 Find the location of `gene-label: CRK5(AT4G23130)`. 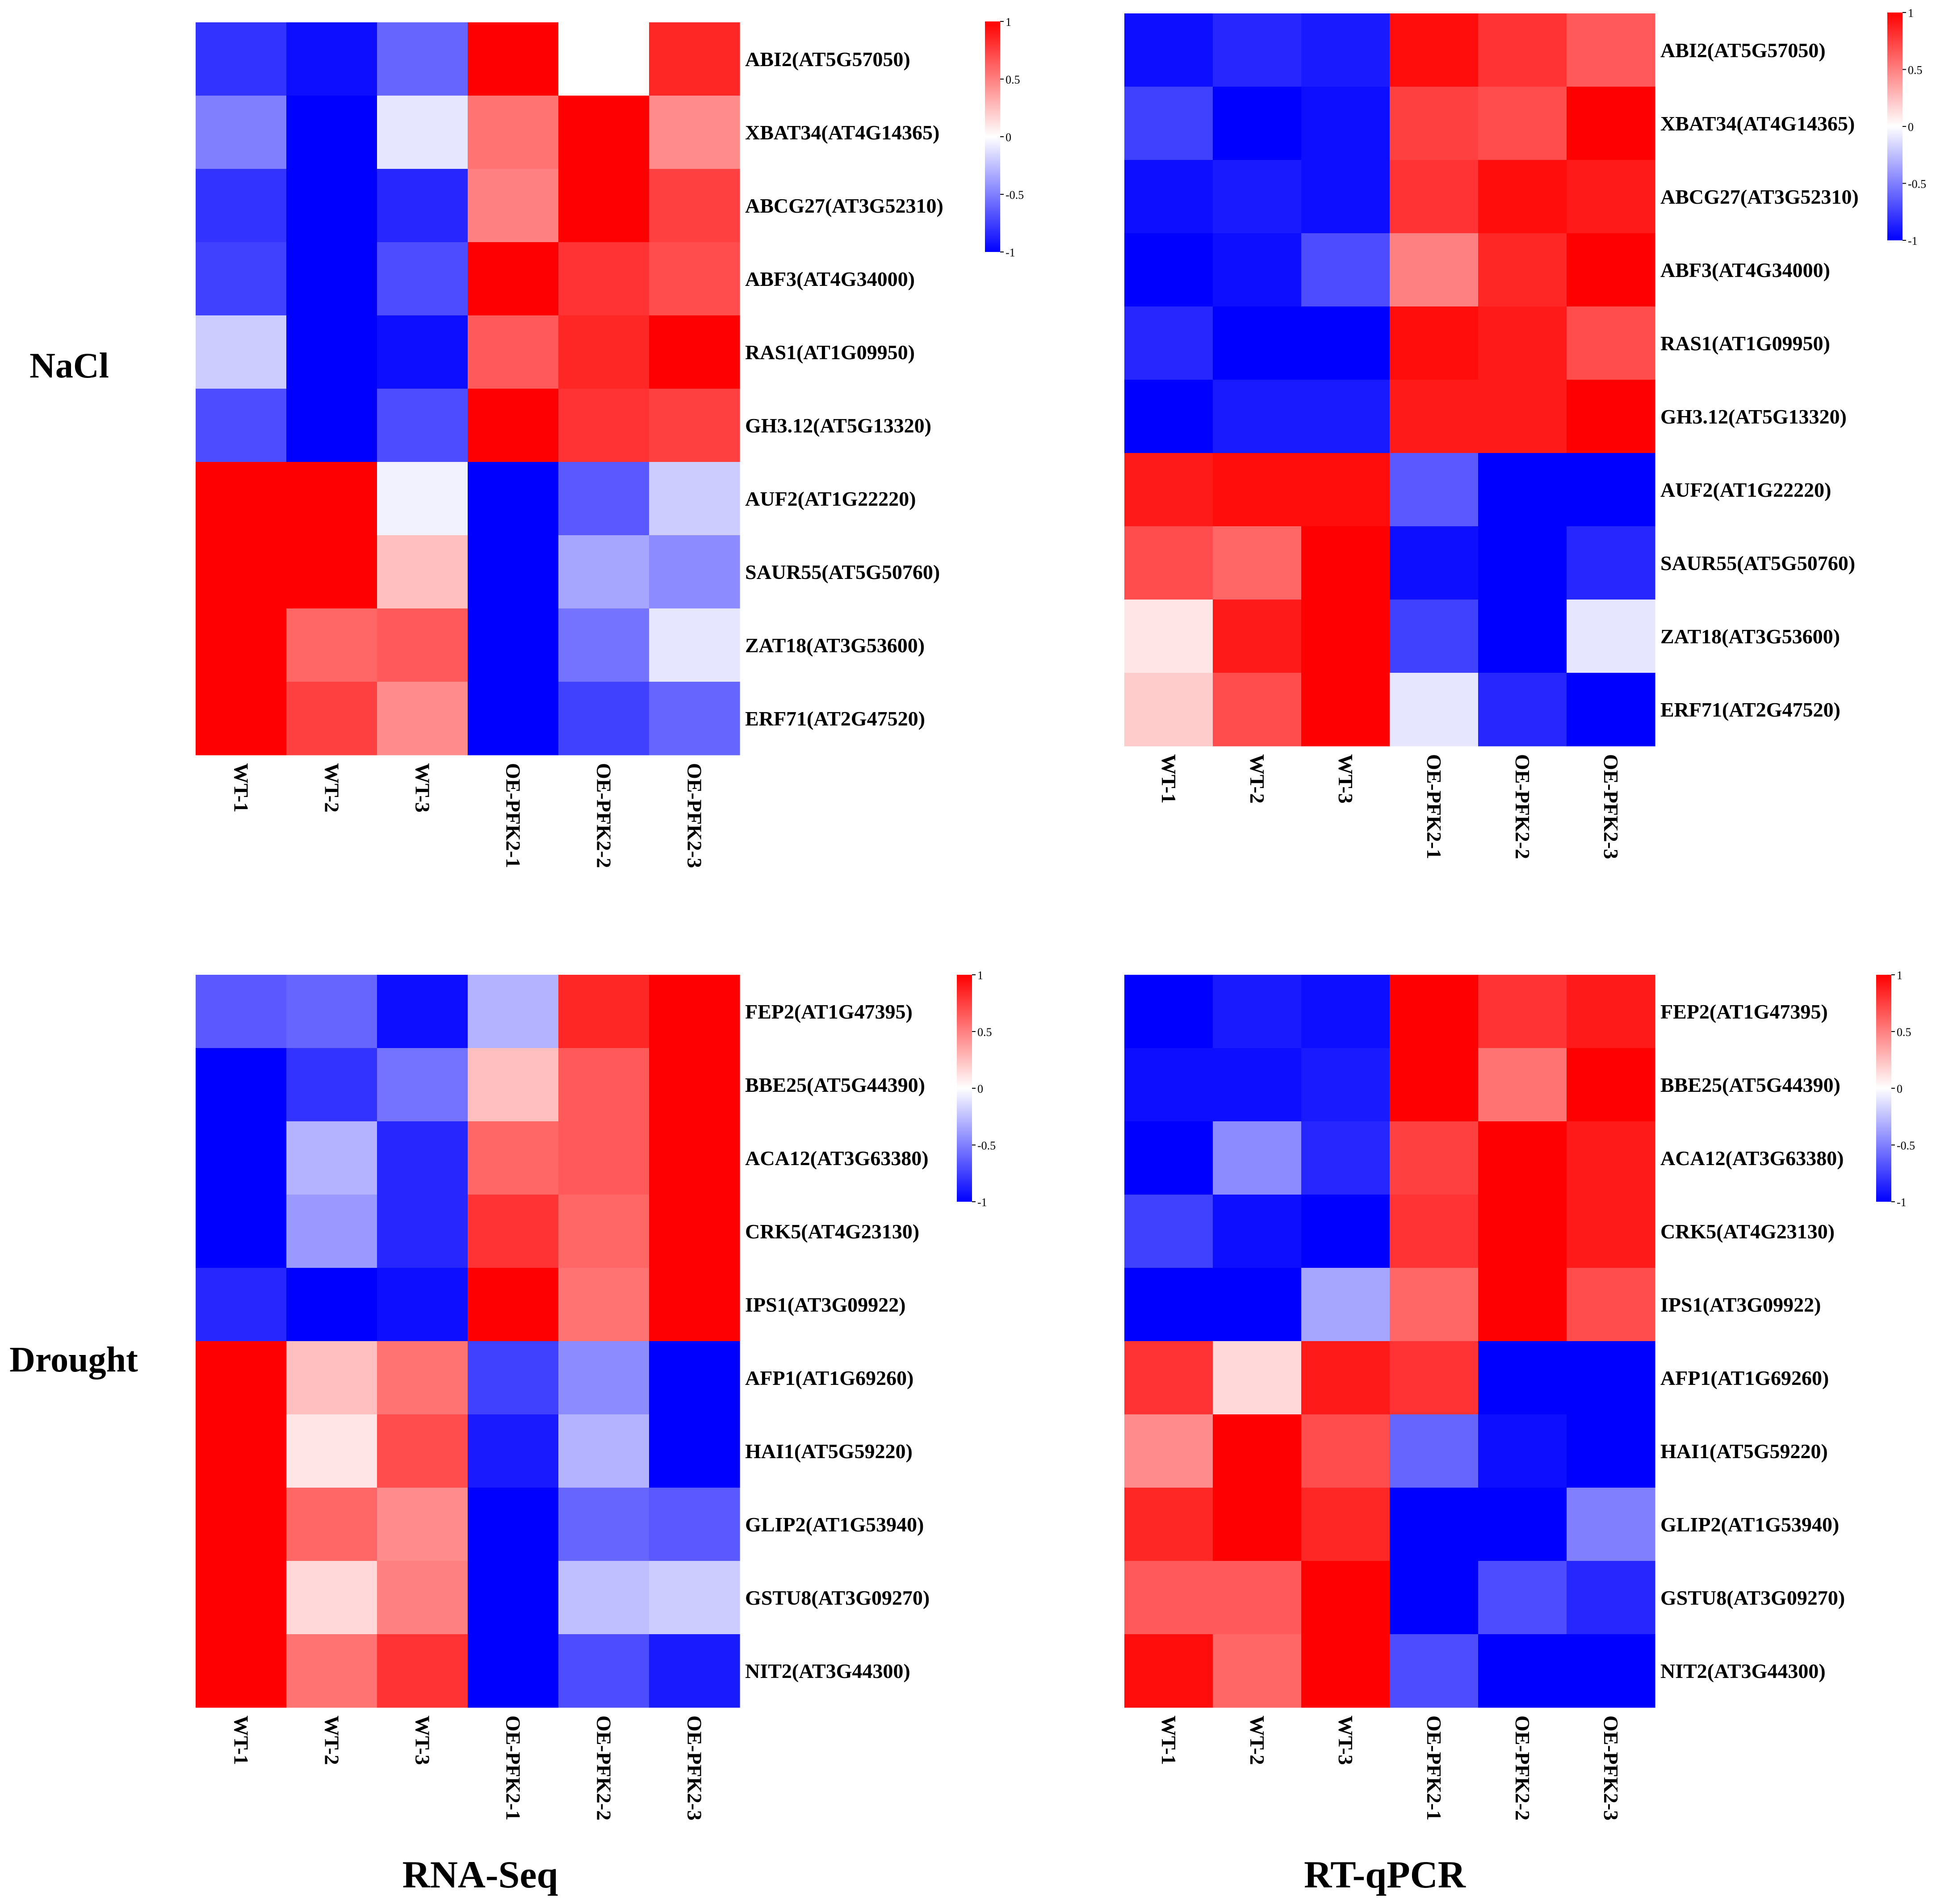

gene-label: CRK5(AT4G23130) is located at coordinates (832, 1231).